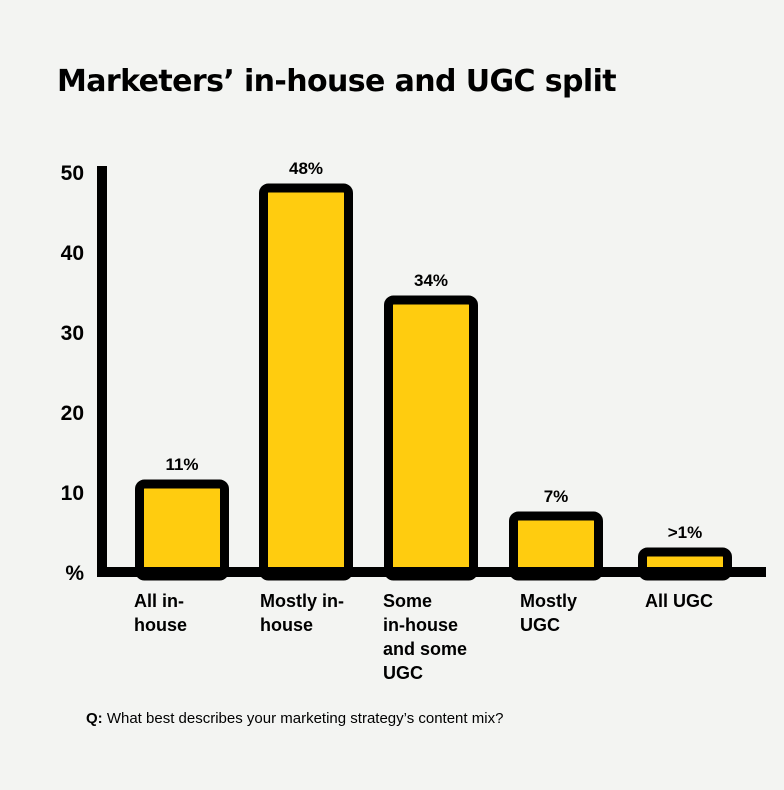 This screenshot has height=790, width=784. What do you see at coordinates (679, 601) in the screenshot?
I see `category-label: All UGC` at bounding box center [679, 601].